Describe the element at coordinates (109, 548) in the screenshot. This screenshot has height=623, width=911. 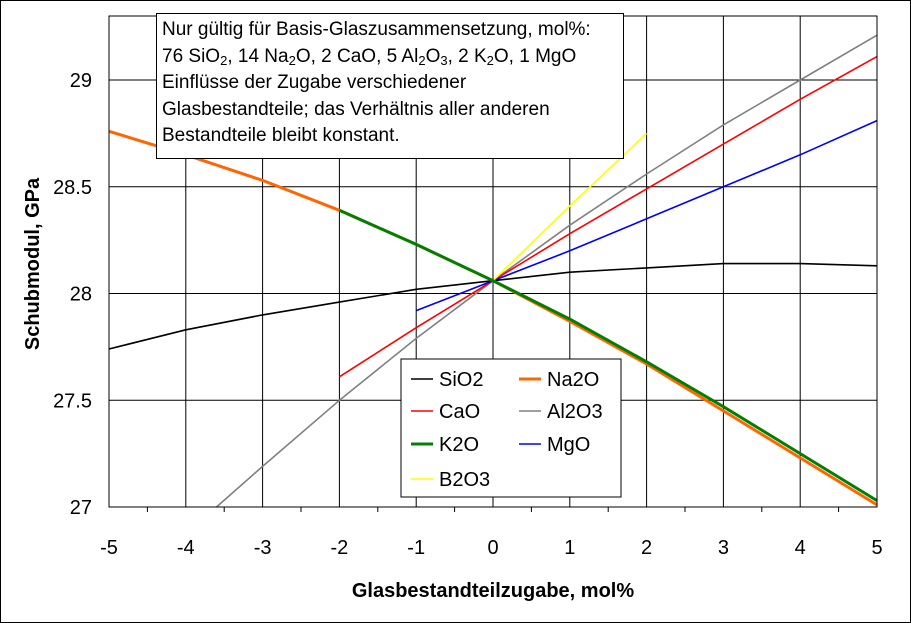
I see `x-tick-label: -5` at that location.